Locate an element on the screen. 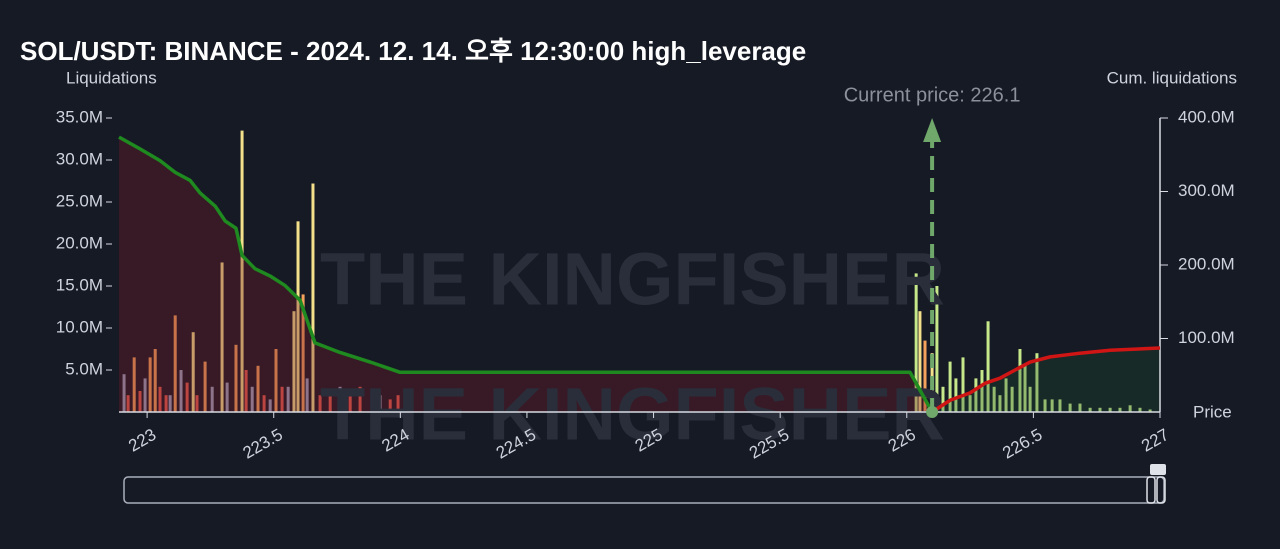 Image resolution: width=1280 pixels, height=549 pixels. range-grip is located at coordinates (1158, 469).